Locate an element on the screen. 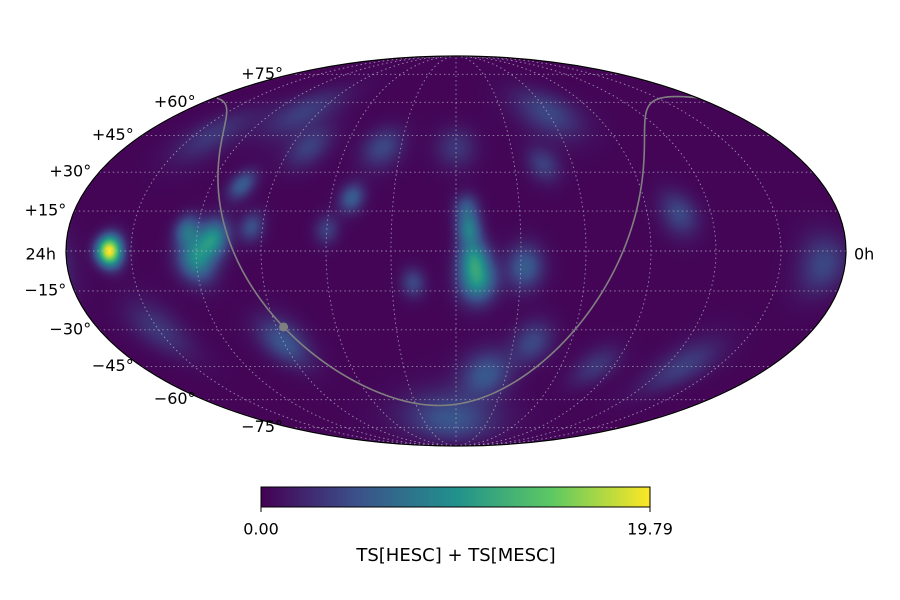 The height and width of the screenshot is (600, 900). colorbar: 0.00 19.79 TS[HESC] + TS[MESC] is located at coordinates (458, 526).